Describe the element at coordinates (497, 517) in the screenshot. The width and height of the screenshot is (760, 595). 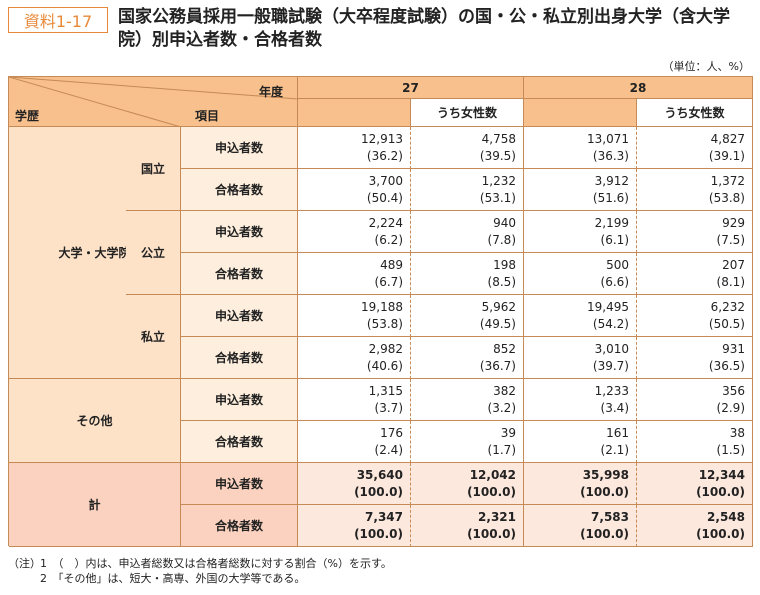
I see `cell-count: 2,321` at that location.